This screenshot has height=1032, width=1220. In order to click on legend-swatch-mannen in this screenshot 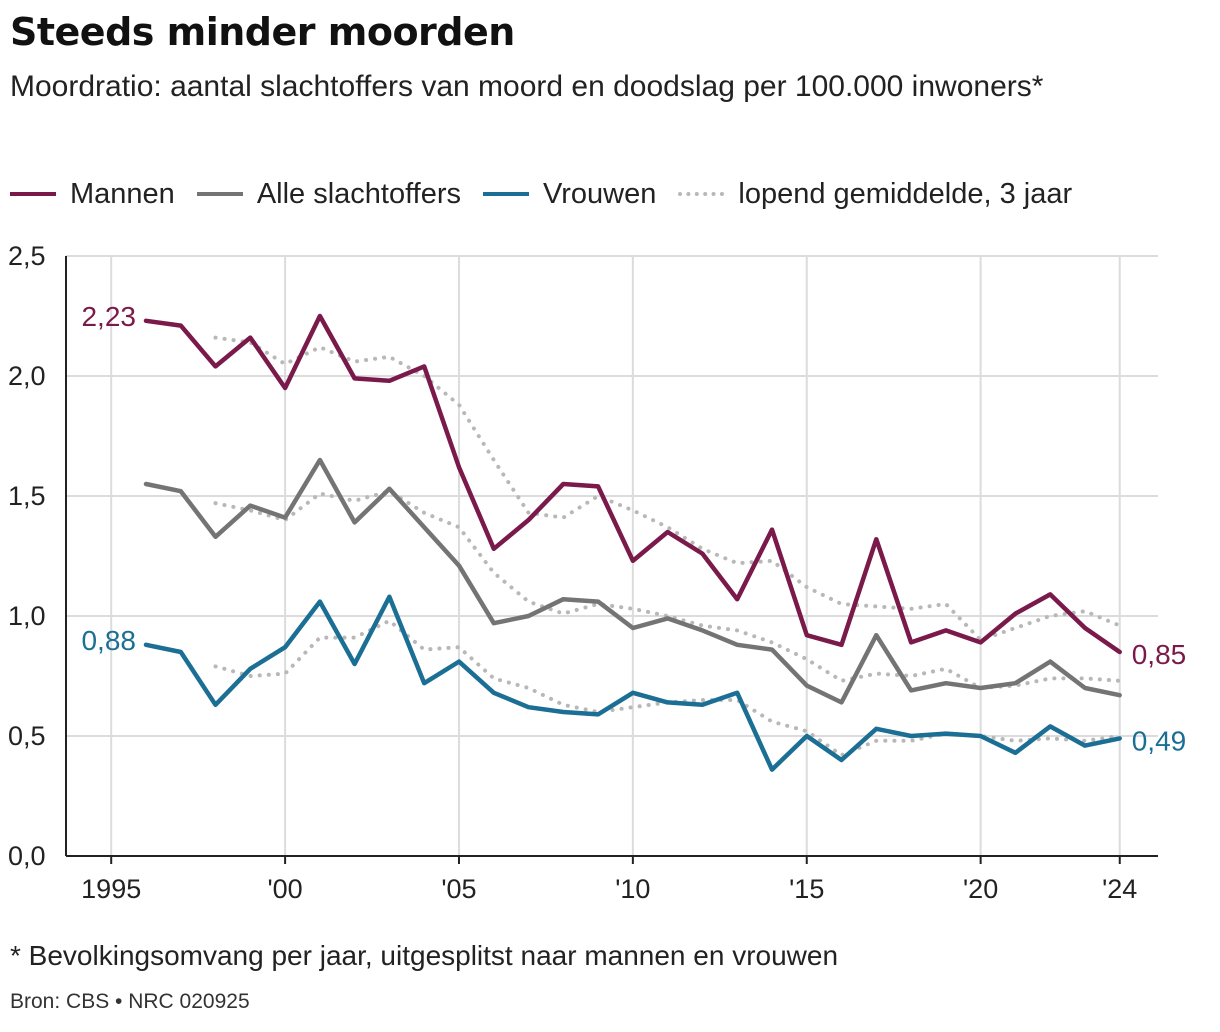, I will do `click(33, 194)`.